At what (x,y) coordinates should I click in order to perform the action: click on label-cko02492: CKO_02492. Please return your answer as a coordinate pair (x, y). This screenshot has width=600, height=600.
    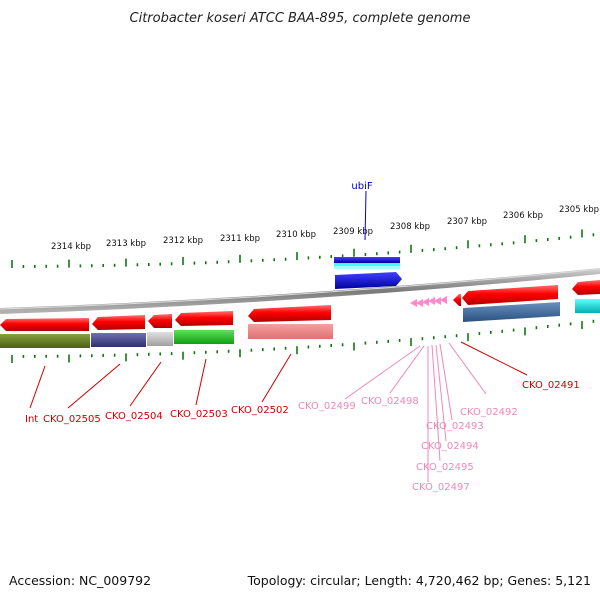
    Looking at the image, I should click on (489, 412).